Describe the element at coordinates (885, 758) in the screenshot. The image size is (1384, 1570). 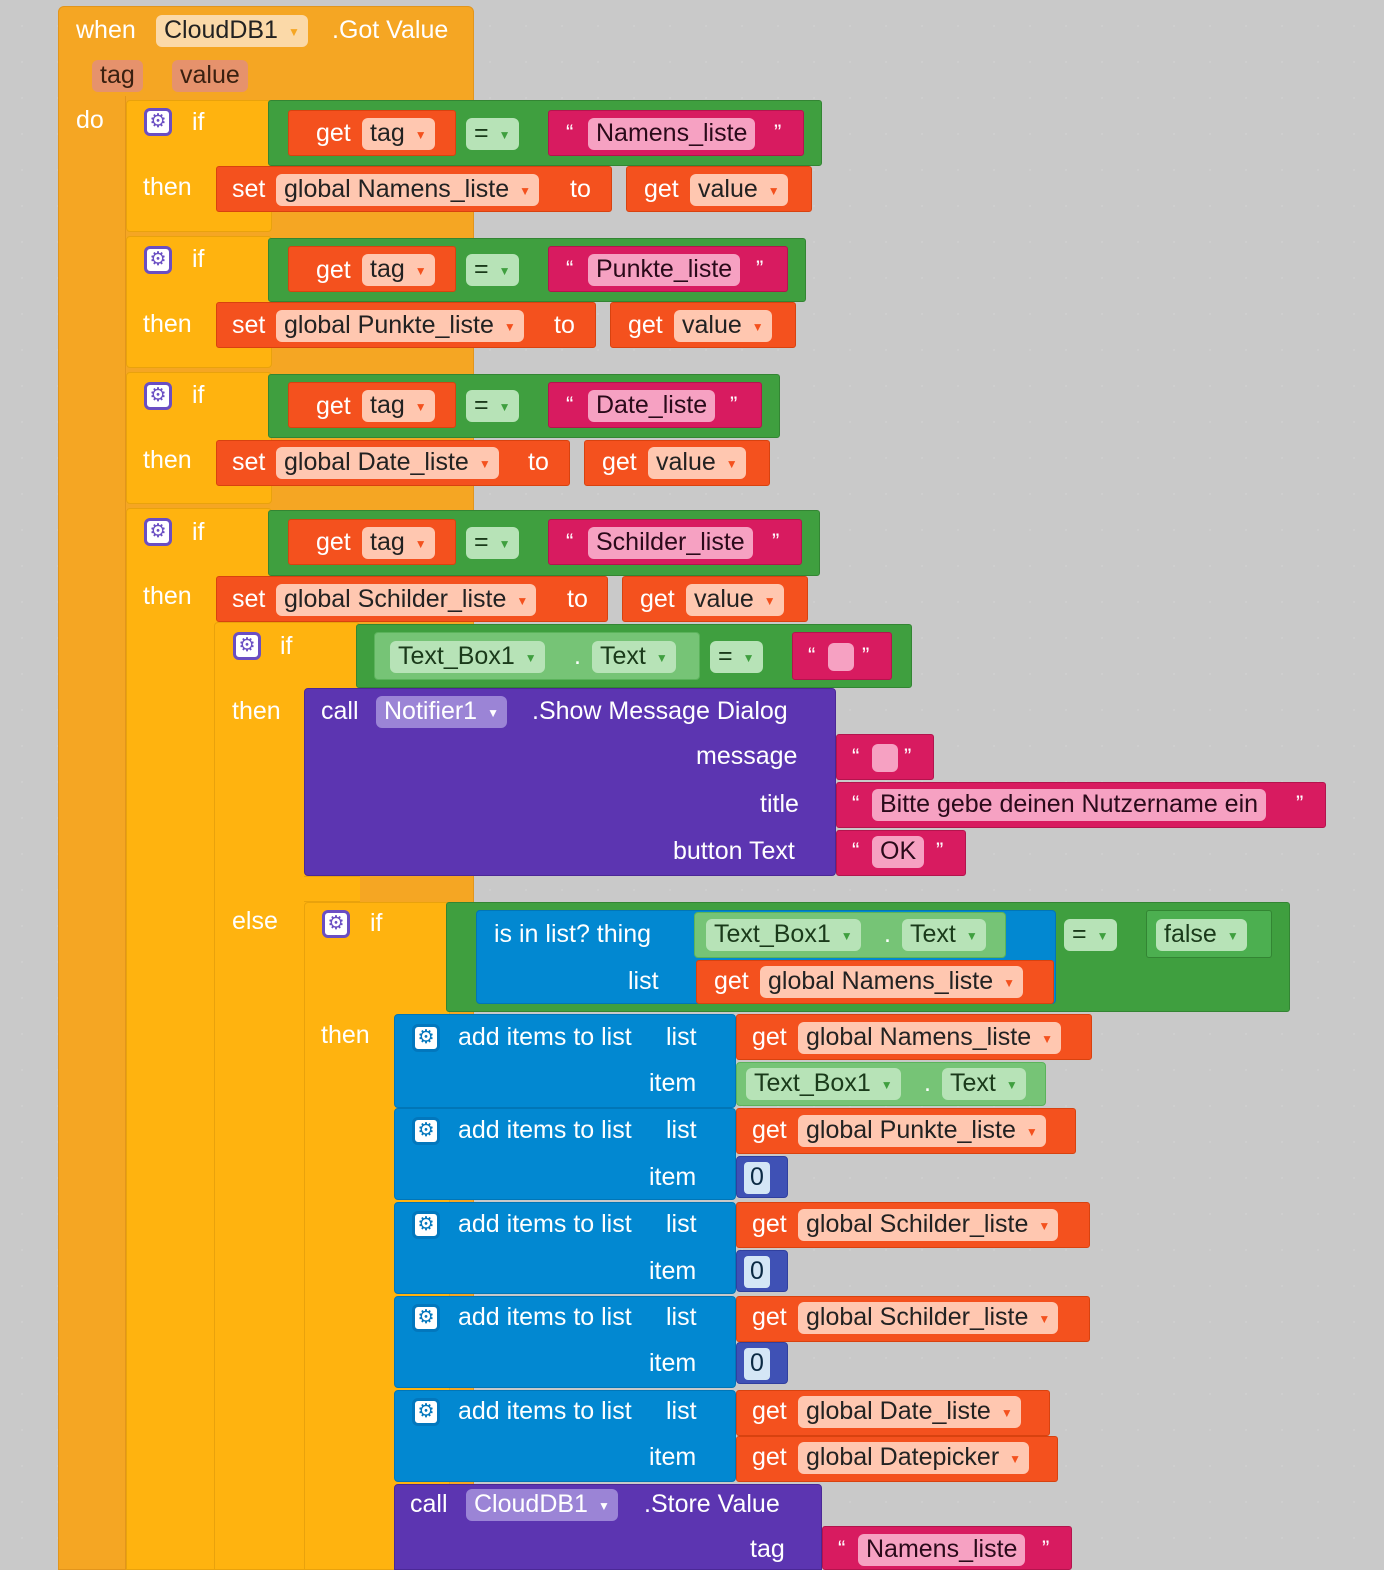
I see `message-text-value` at that location.